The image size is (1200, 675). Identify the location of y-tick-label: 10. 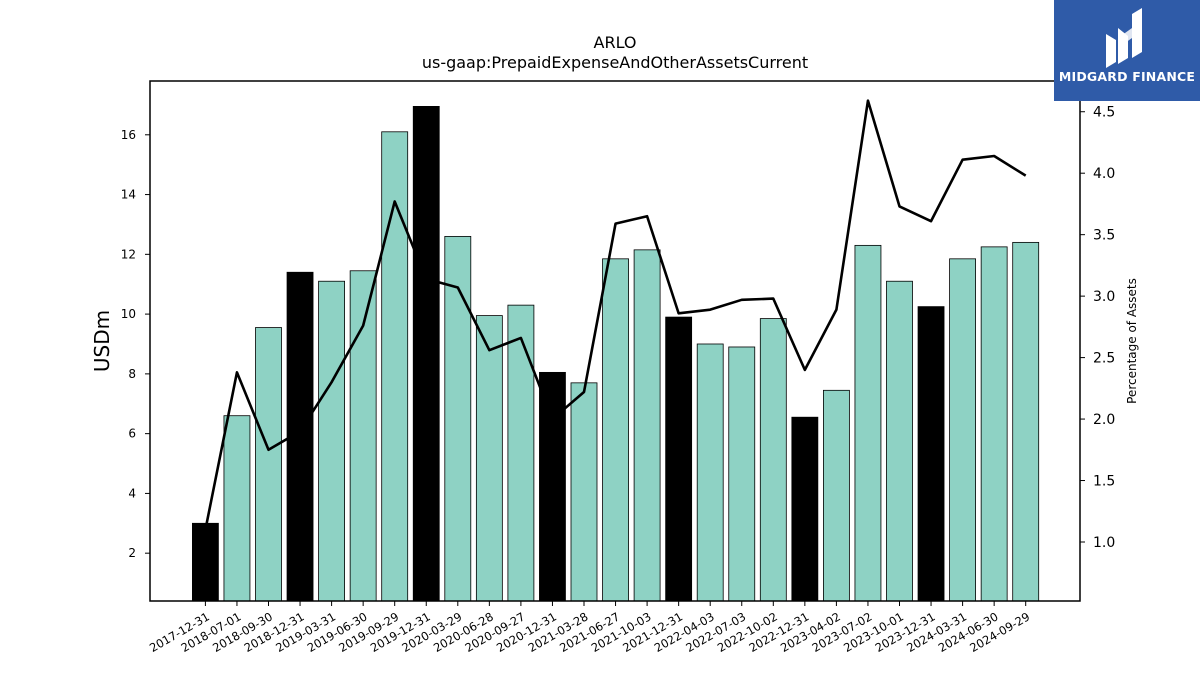
(128, 314).